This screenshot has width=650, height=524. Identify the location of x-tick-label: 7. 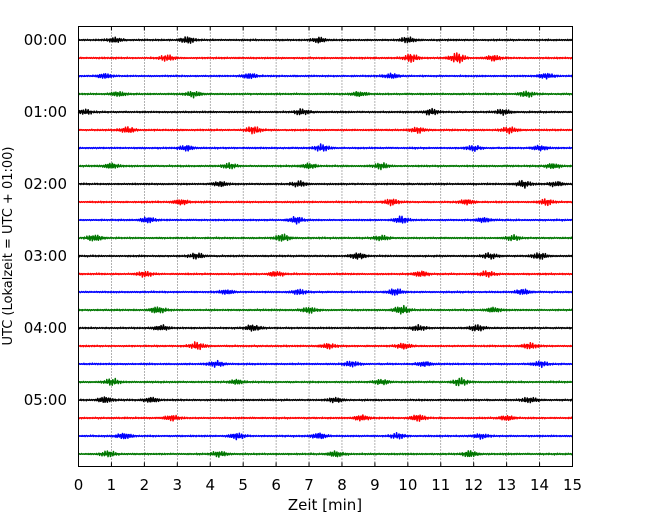
(309, 485).